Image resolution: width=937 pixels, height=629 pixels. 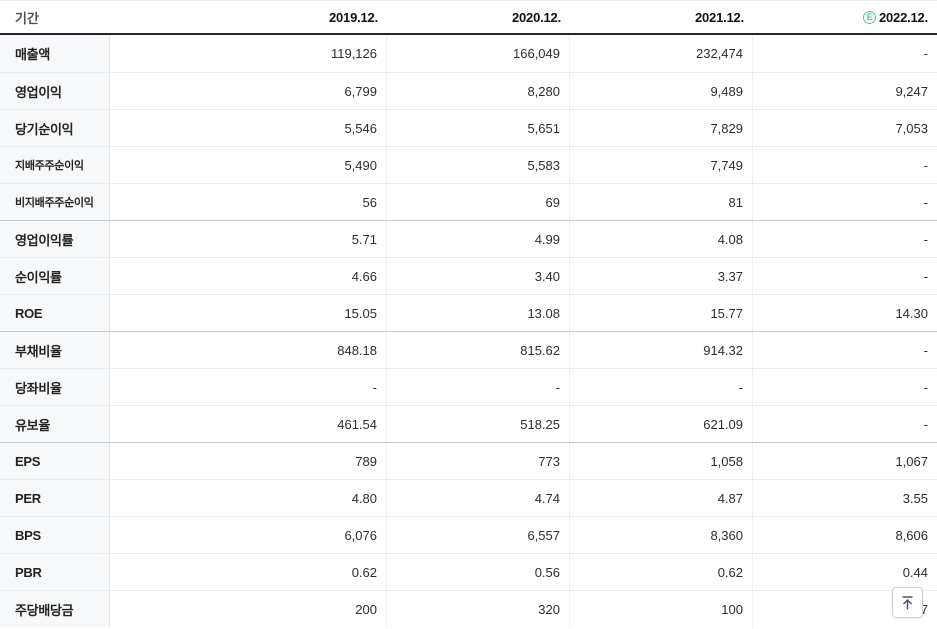 What do you see at coordinates (248, 461) in the screenshot?
I see `cell-value: 789` at bounding box center [248, 461].